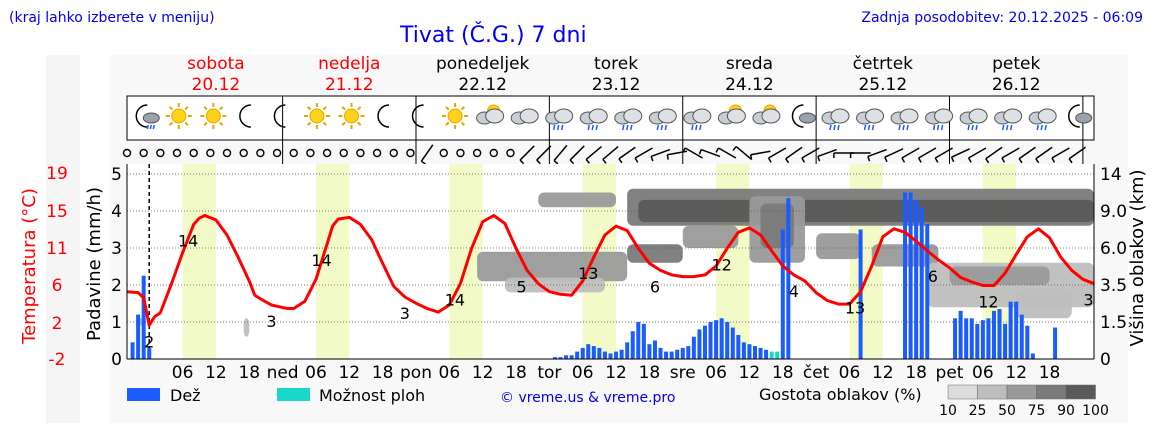 This screenshot has width=1152, height=443. I want to click on legend-rain-label: Dež, so click(185, 395).